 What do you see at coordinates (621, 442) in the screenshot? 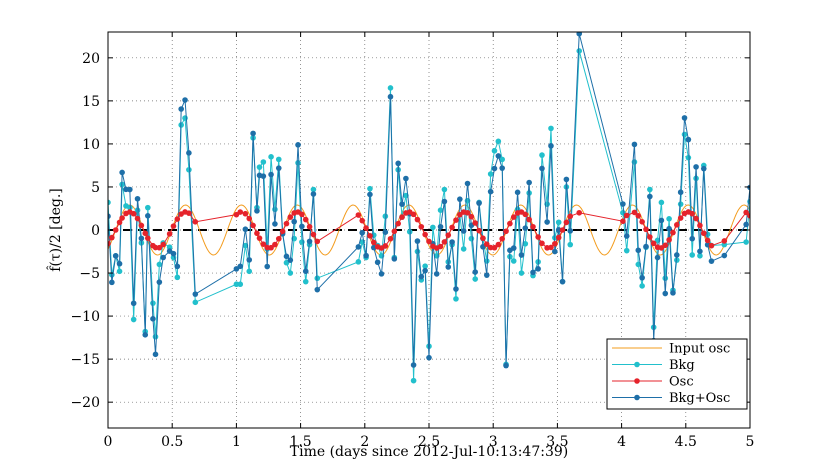
I see `x-tick-label: 4` at bounding box center [621, 442].